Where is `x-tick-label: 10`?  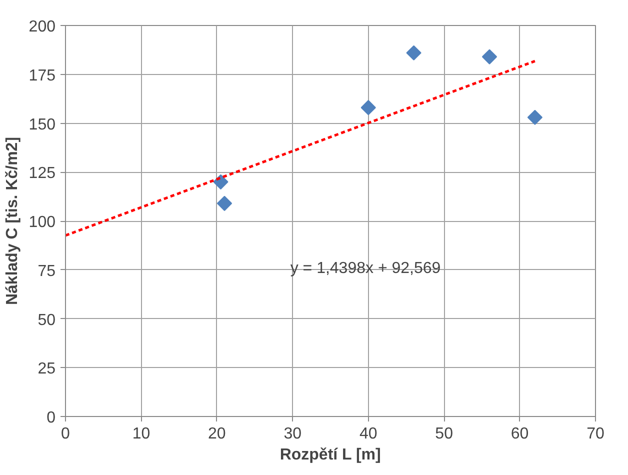 x-tick-label: 10 is located at coordinates (141, 434).